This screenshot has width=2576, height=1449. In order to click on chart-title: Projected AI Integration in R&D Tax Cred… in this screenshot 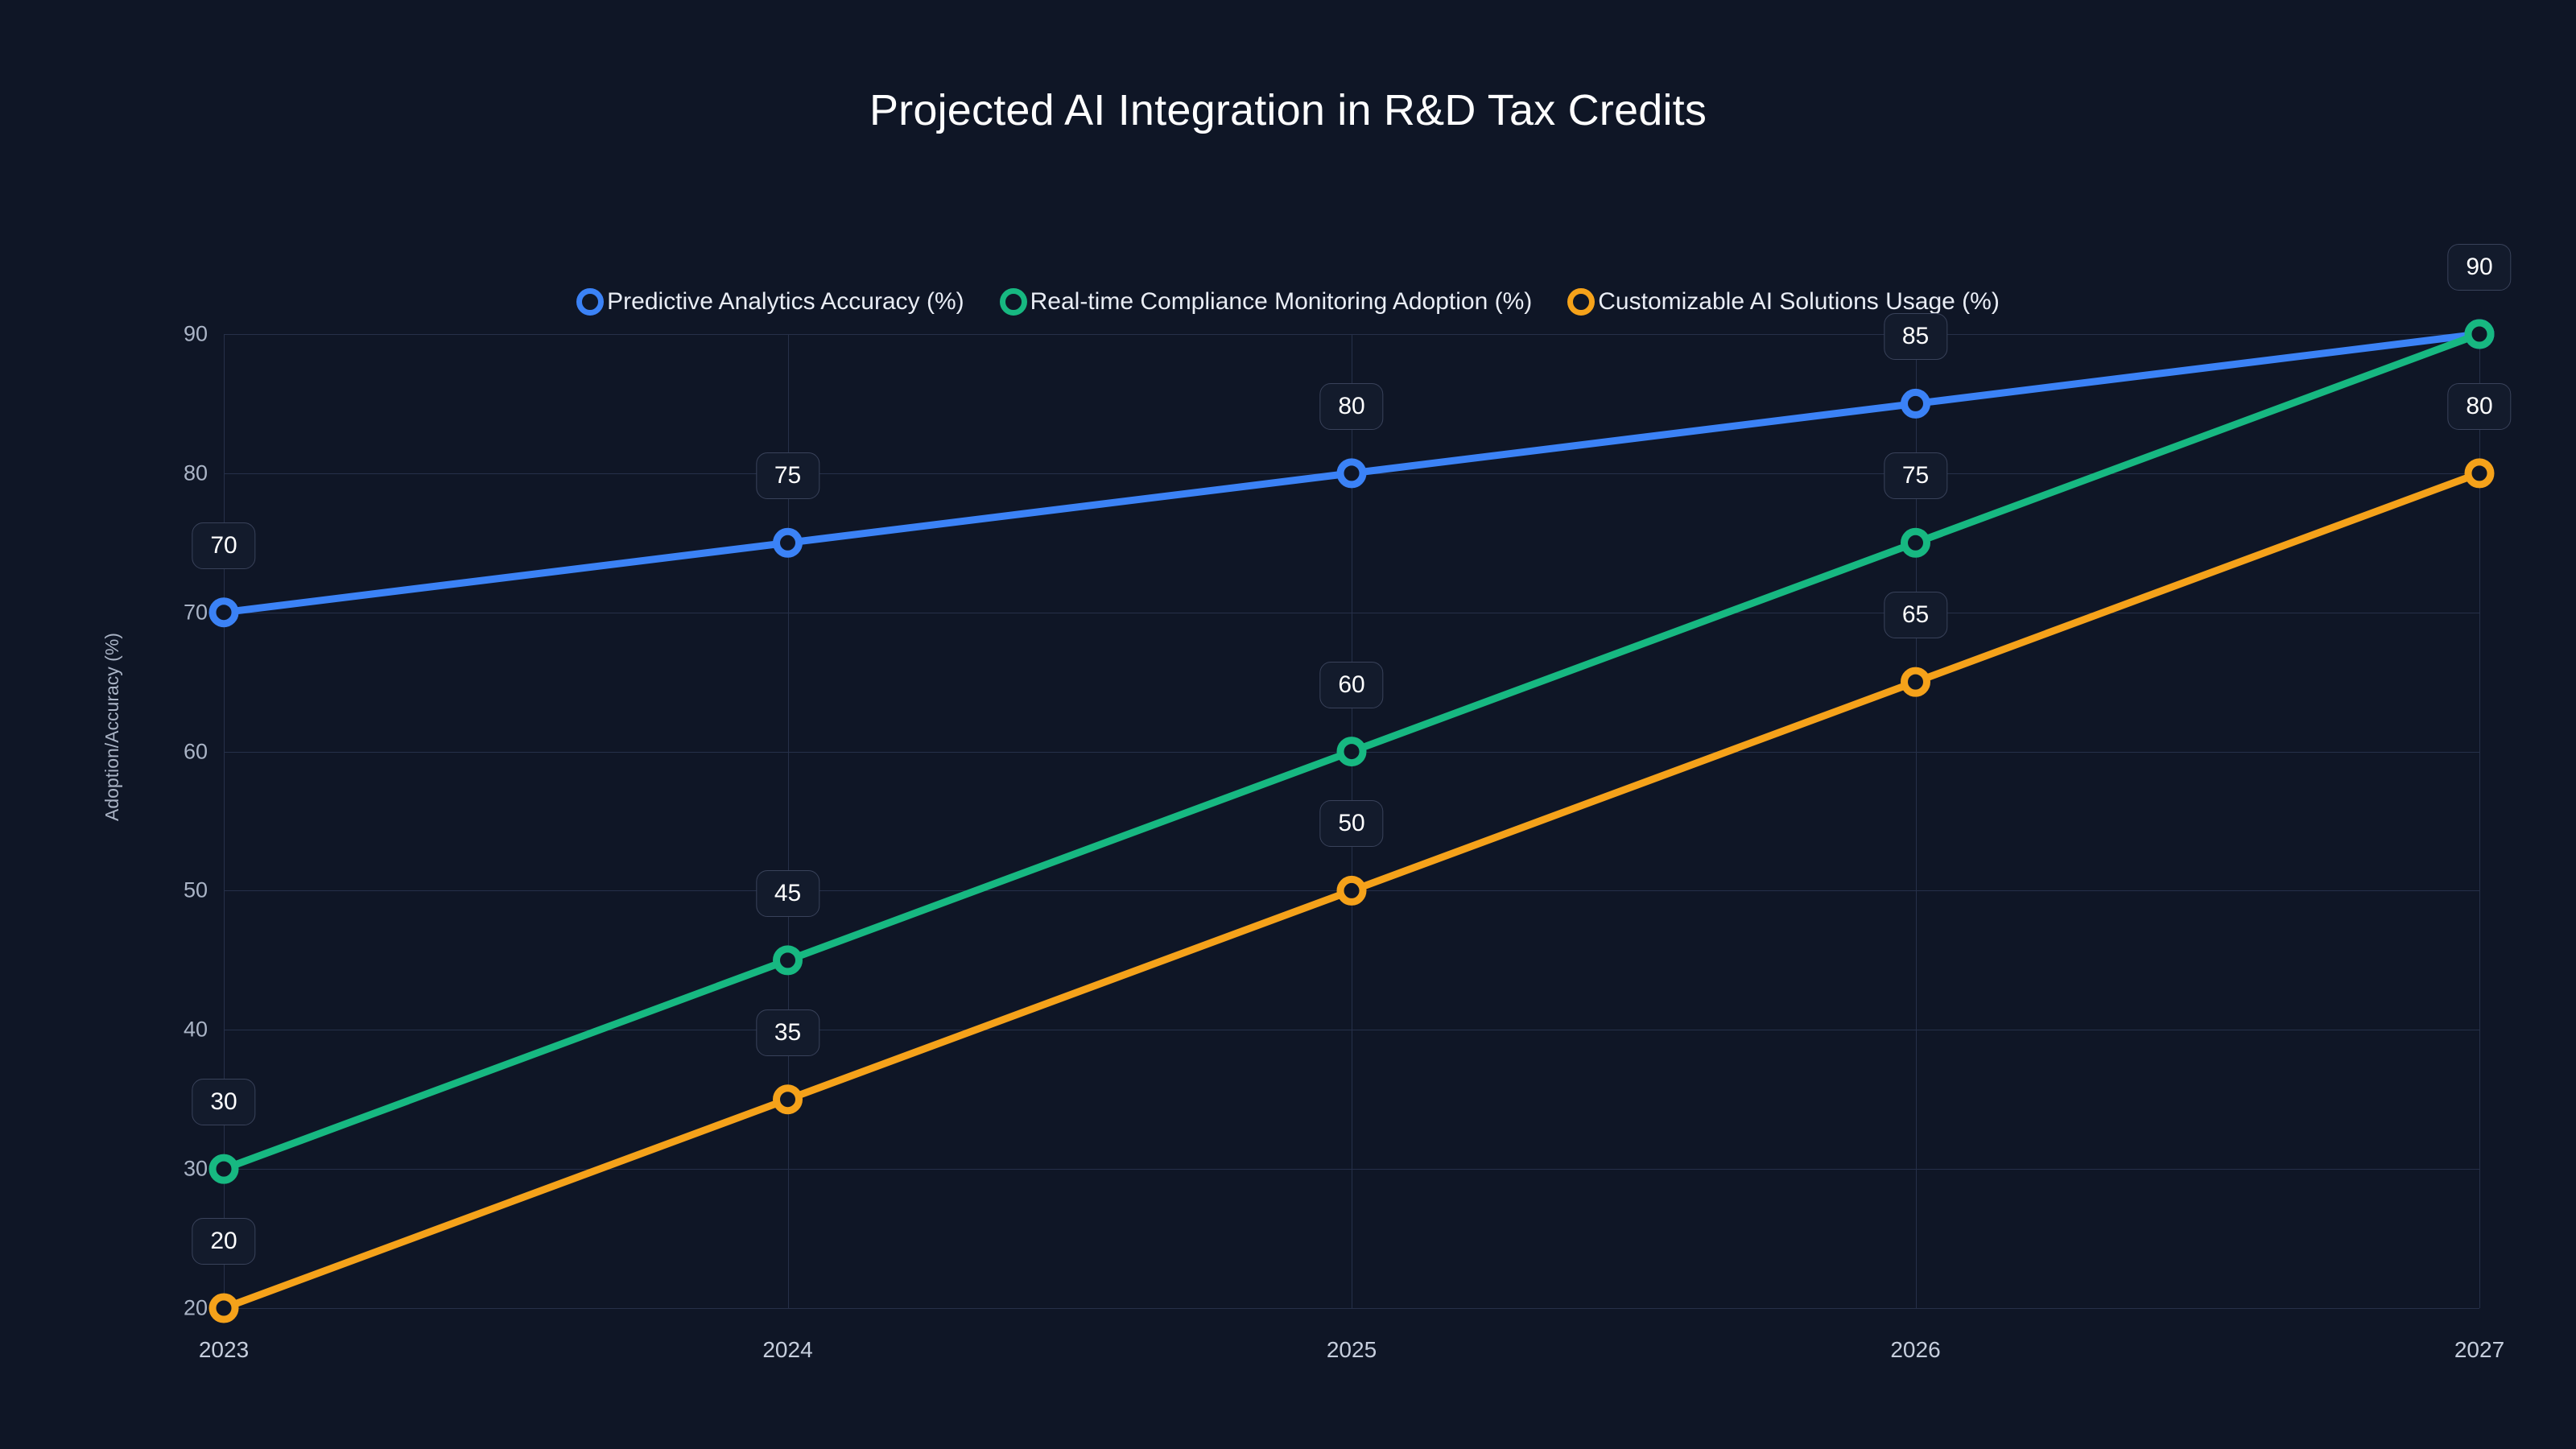, I will do `click(1288, 110)`.